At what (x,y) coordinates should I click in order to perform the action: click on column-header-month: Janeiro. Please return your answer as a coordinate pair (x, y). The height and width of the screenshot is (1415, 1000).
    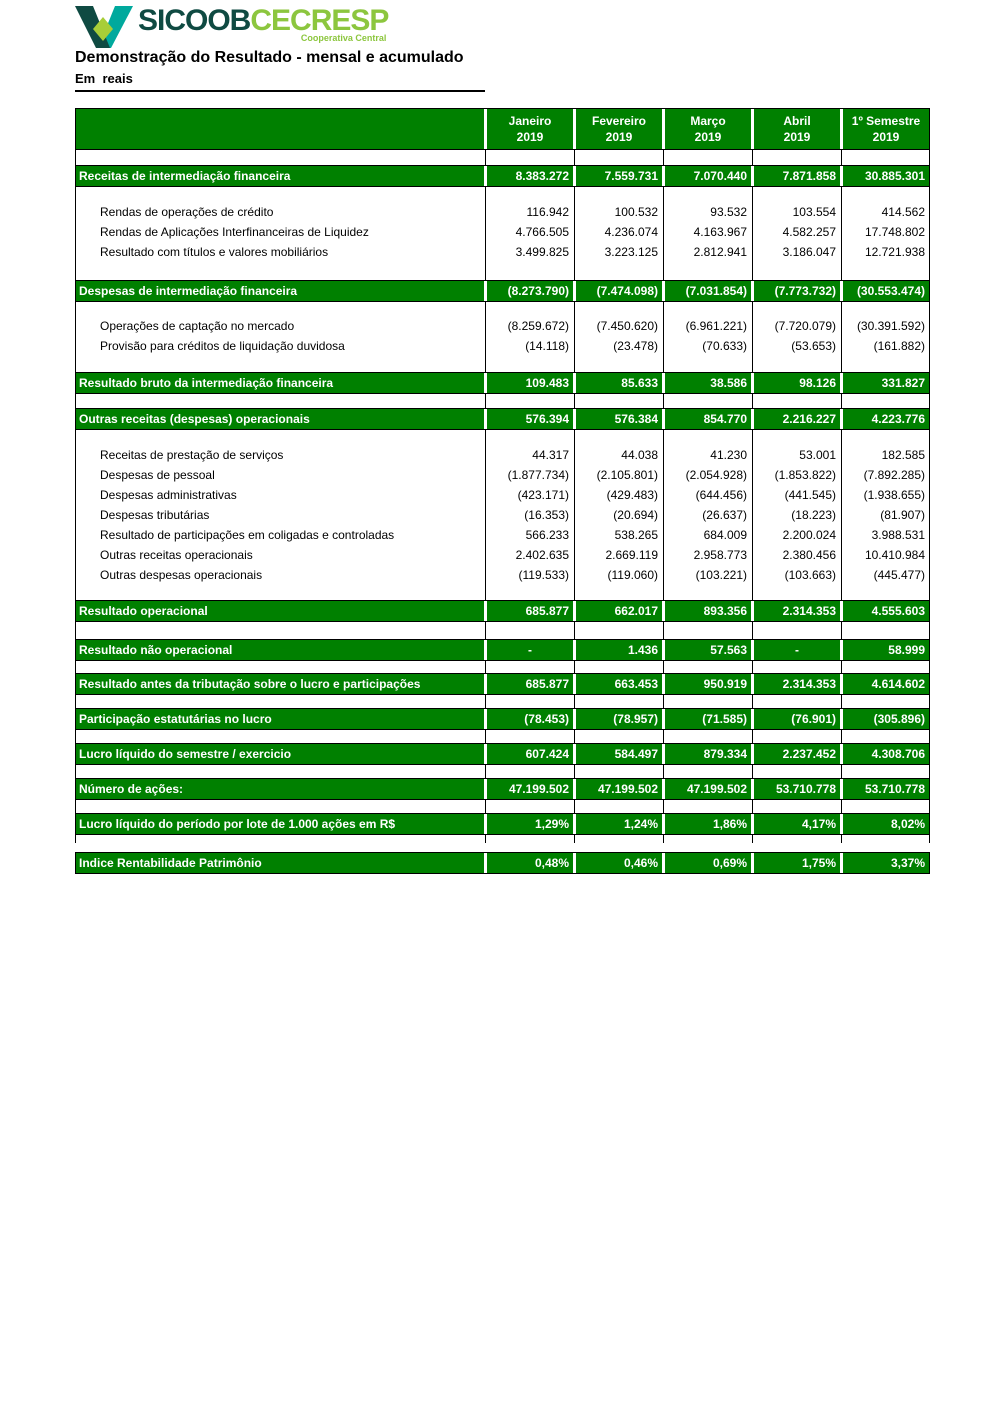
    Looking at the image, I should click on (530, 121).